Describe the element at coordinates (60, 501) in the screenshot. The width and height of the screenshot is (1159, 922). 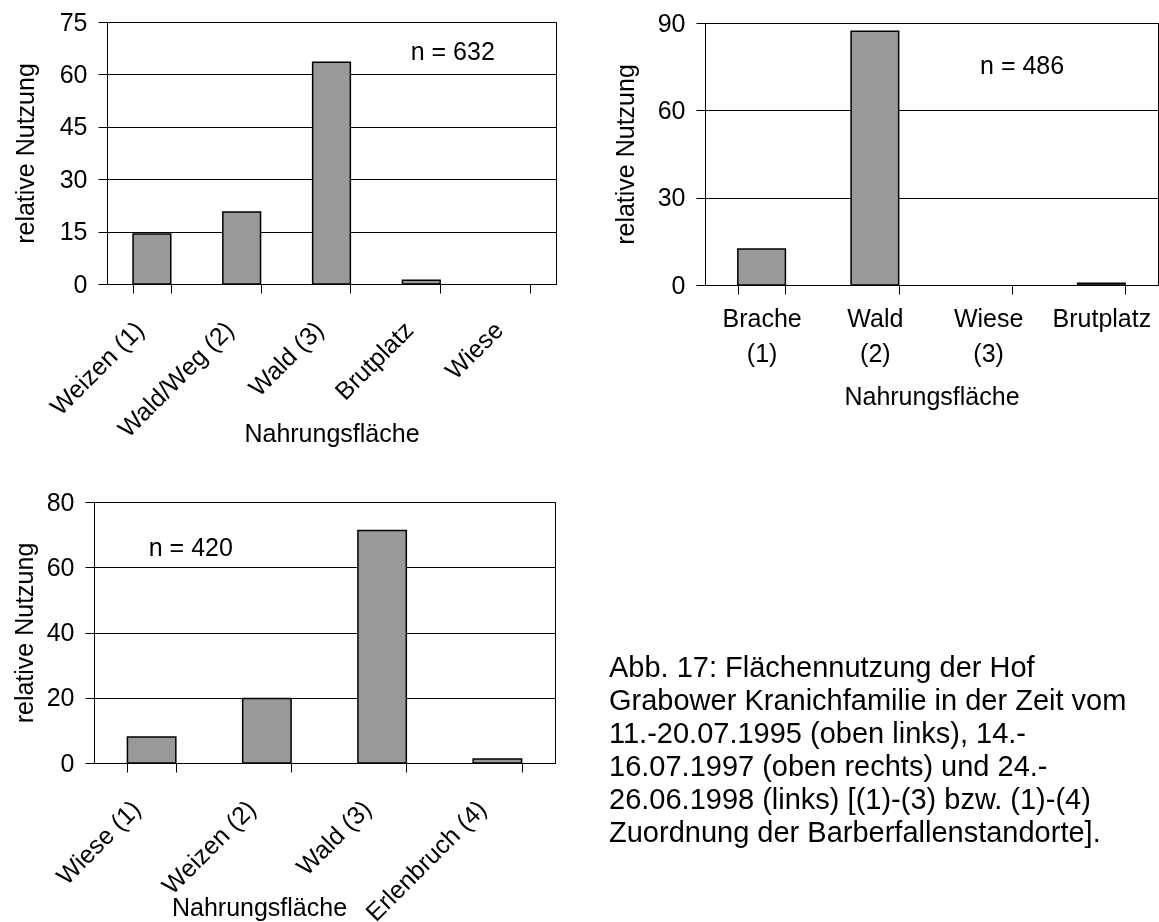
I see `y-tick-label: 80` at that location.